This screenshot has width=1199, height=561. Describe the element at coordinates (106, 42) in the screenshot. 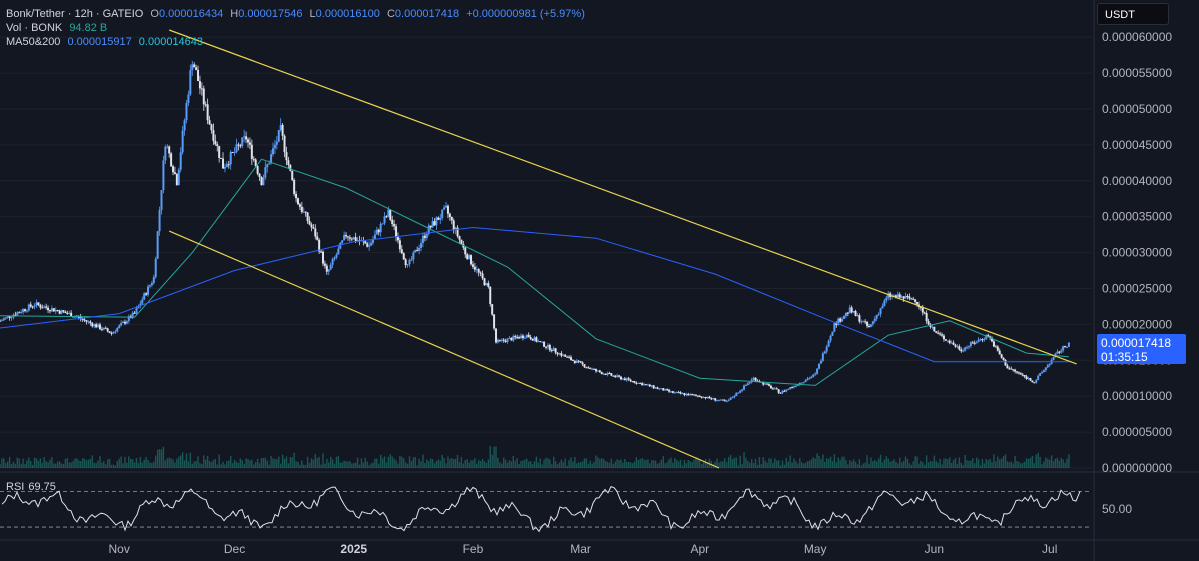

I see `ma-legend: MA50&200 0.000015917 0.000014643` at that location.